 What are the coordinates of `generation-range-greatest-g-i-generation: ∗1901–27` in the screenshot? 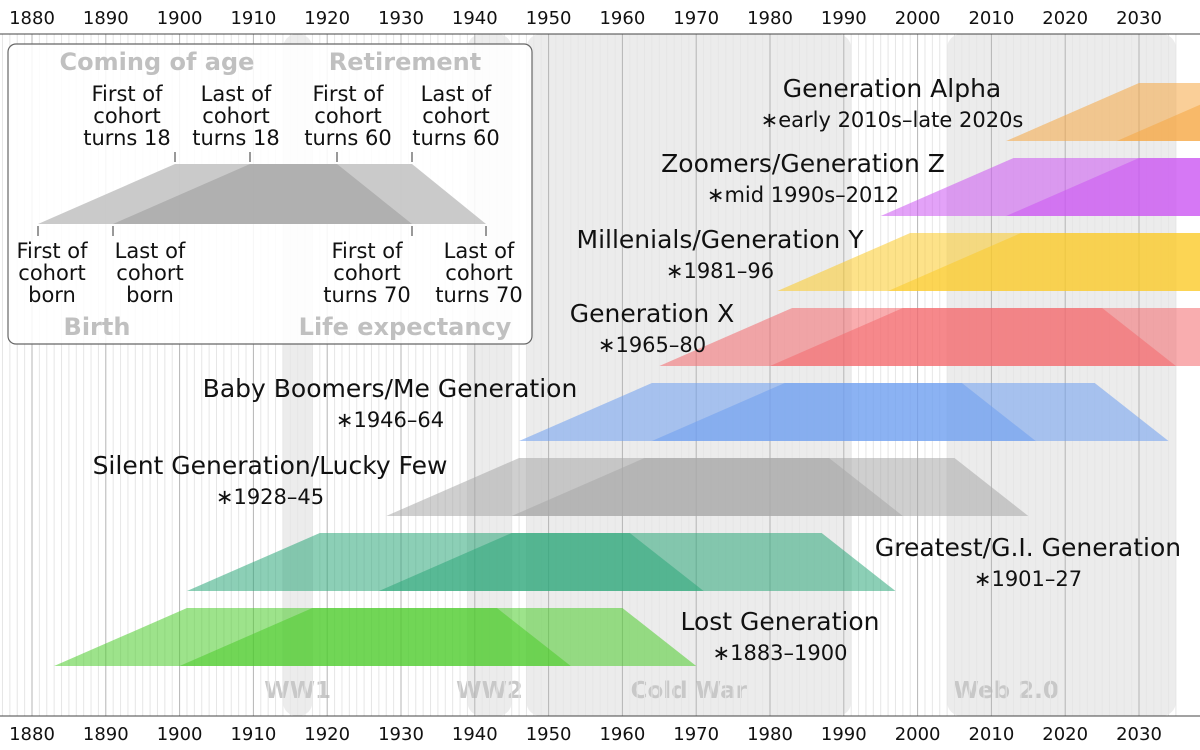 It's located at (1028, 579).